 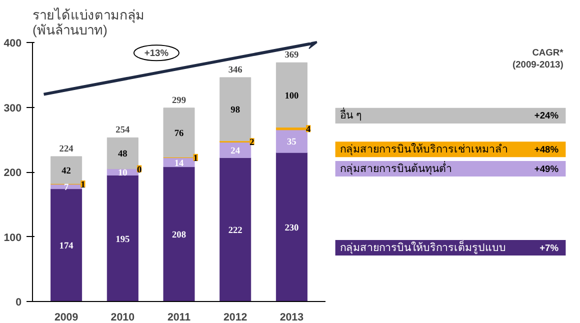 I want to click on data-label: 100, so click(x=292, y=96).